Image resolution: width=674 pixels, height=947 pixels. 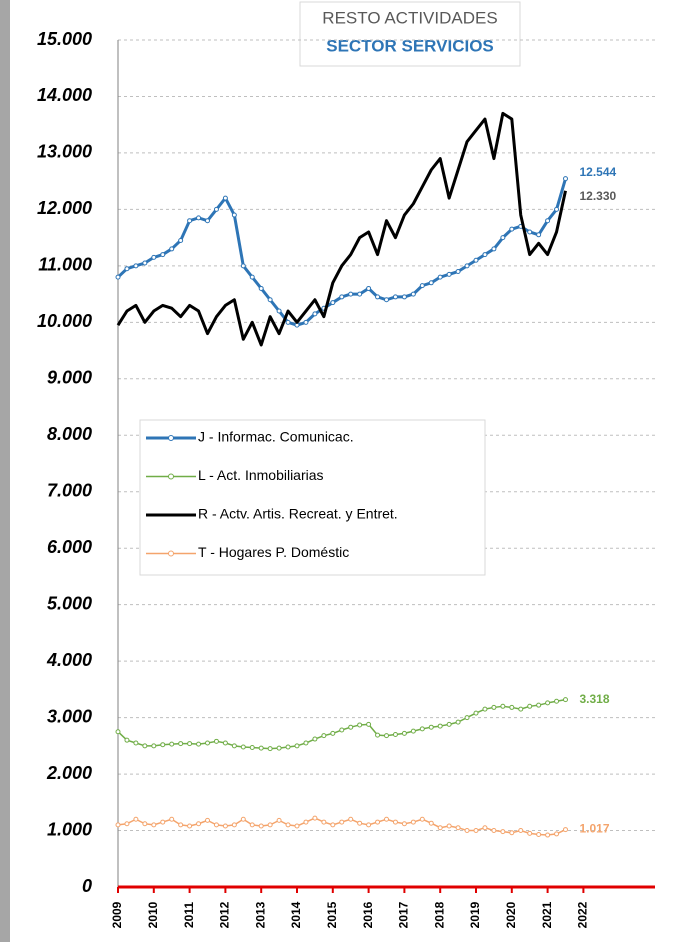 I want to click on y-tick-label: 11.000, so click(x=65, y=265).